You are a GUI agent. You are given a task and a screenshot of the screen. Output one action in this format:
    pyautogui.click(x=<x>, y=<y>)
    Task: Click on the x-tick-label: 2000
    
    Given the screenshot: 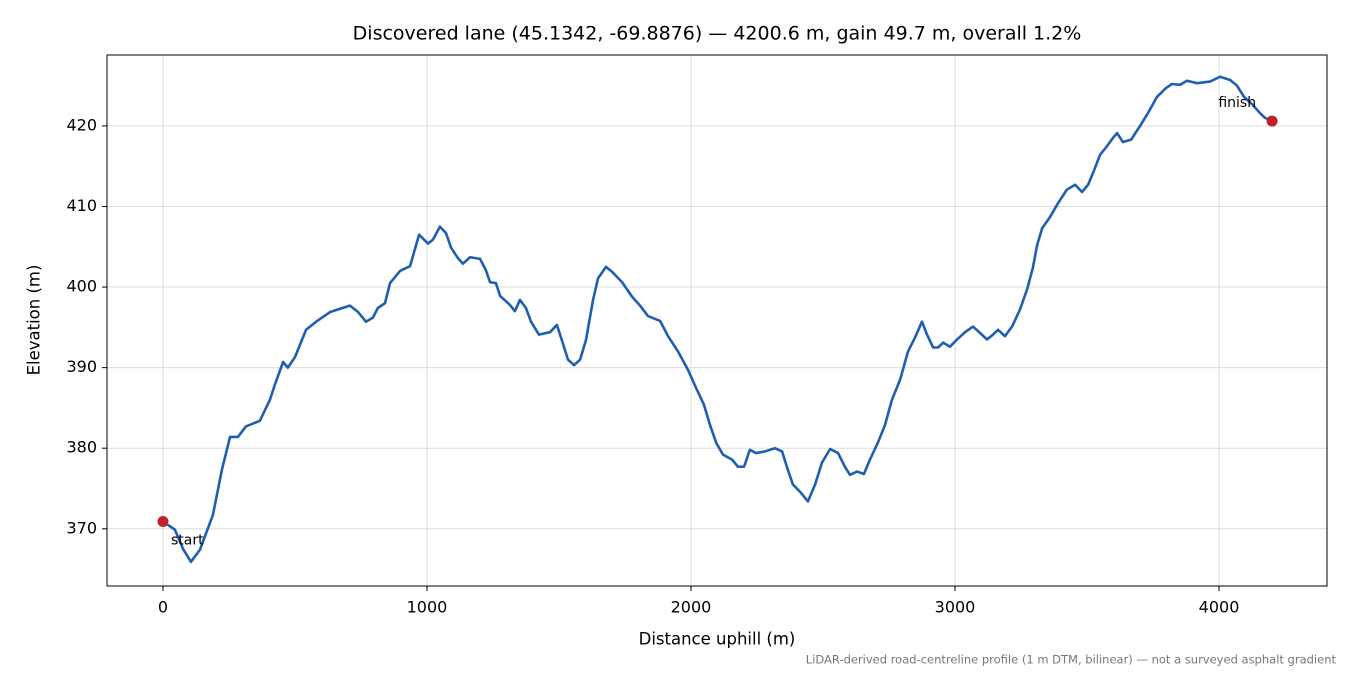 What is the action you would take?
    pyautogui.click(x=691, y=607)
    